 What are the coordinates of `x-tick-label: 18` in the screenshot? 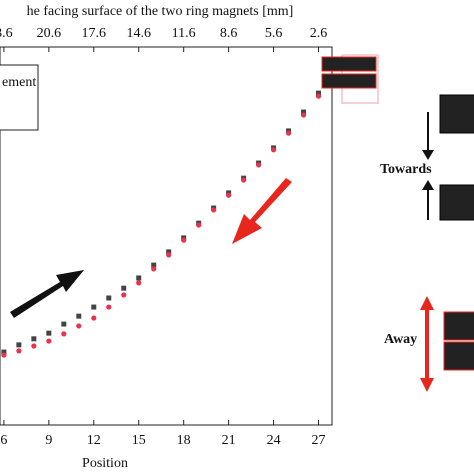 It's located at (184, 440).